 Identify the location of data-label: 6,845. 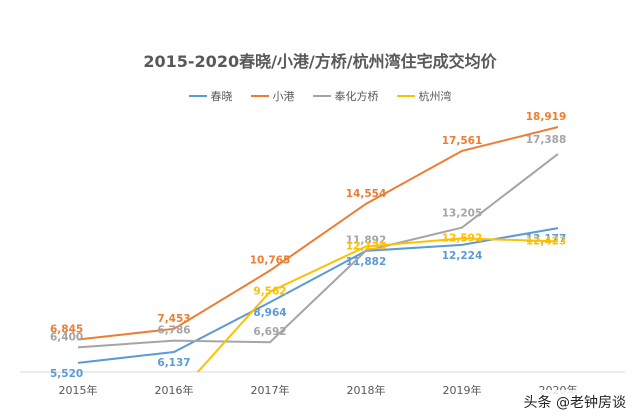
(66, 330).